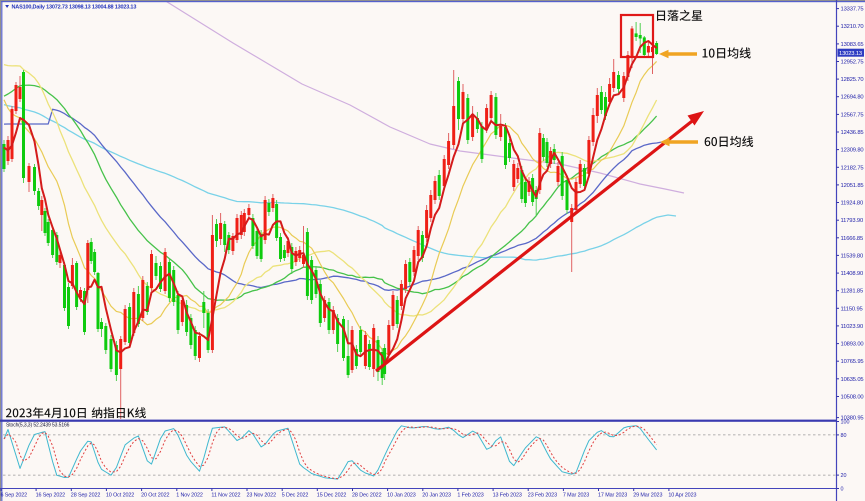  I want to click on svg-text: 10 Oct 2022, so click(120, 496).